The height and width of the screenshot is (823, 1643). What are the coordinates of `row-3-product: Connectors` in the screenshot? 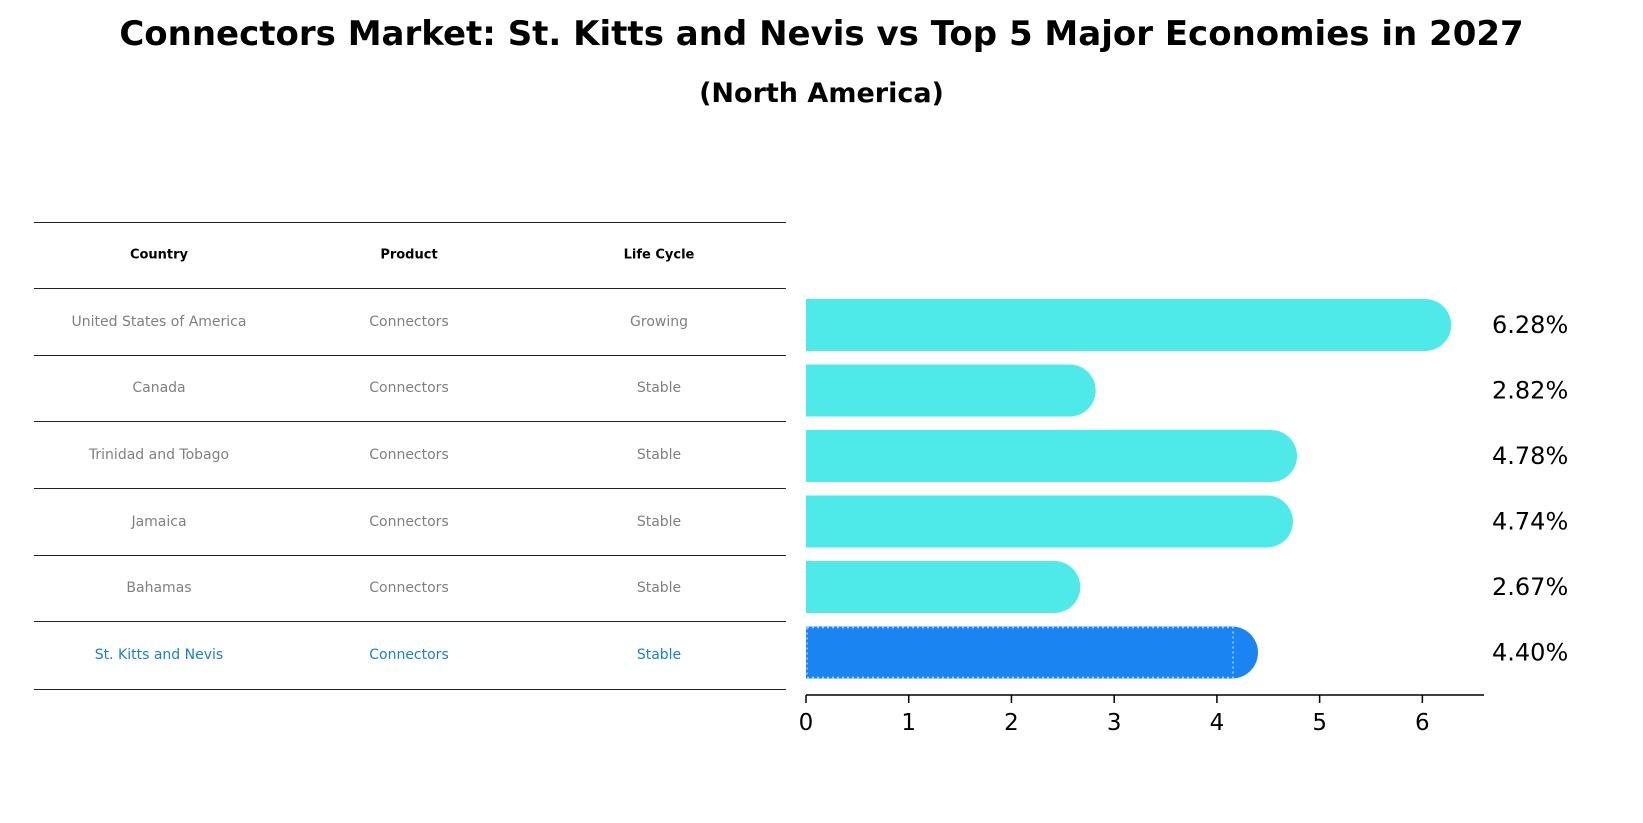 It's located at (409, 455).